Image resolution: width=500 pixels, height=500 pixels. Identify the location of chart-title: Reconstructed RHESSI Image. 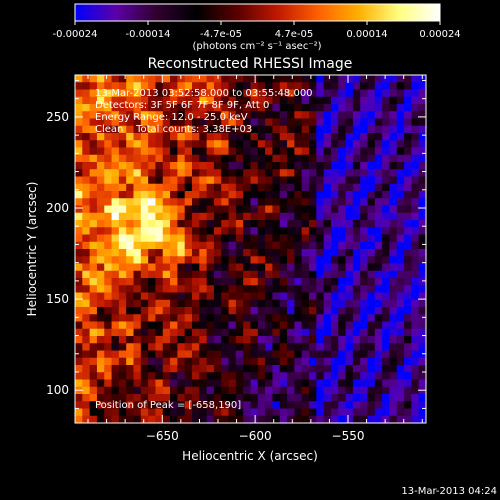
(250, 64).